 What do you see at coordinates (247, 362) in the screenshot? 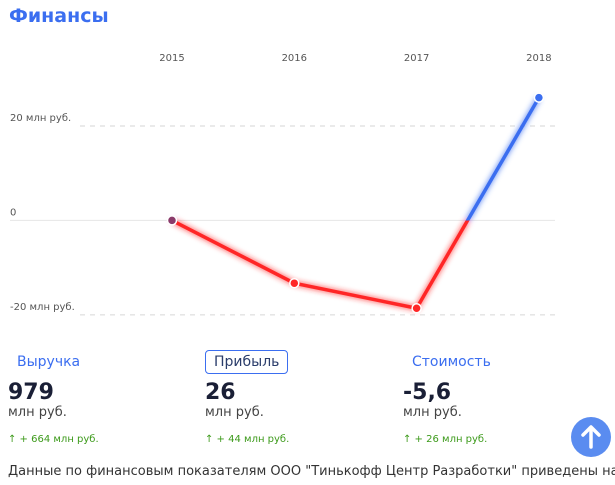
I see `metric-tab: Прибыль` at bounding box center [247, 362].